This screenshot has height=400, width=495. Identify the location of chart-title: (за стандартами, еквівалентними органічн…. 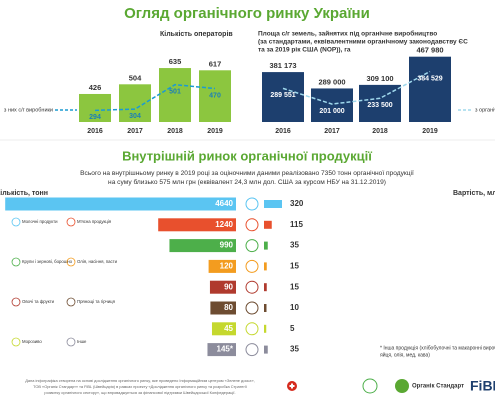
(363, 42).